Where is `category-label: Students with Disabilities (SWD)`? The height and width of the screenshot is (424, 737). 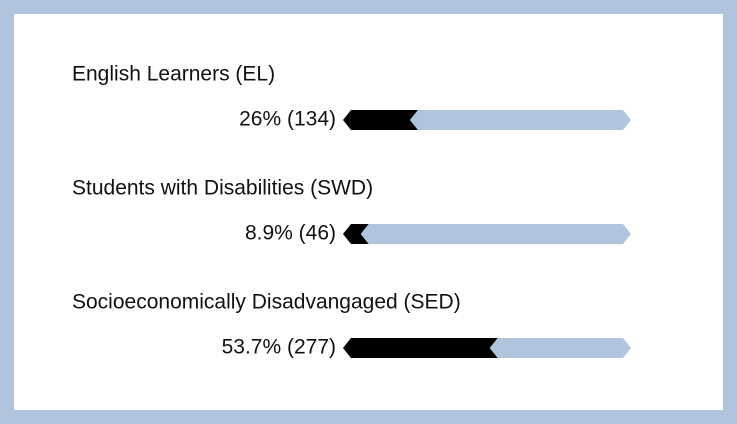
category-label: Students with Disabilities (SWD) is located at coordinates (222, 188).